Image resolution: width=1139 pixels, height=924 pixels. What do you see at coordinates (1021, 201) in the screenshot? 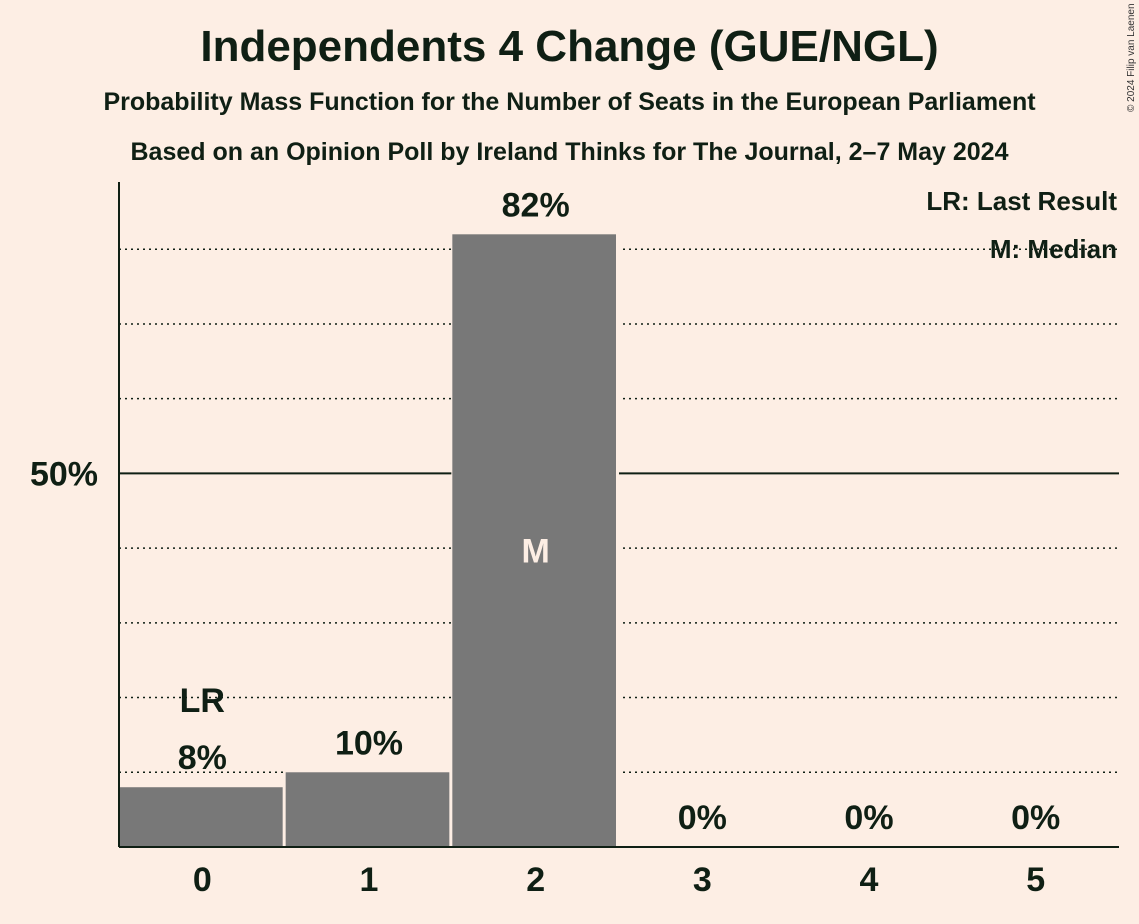
I see `legend-last-result: LR: Last Result` at bounding box center [1021, 201].